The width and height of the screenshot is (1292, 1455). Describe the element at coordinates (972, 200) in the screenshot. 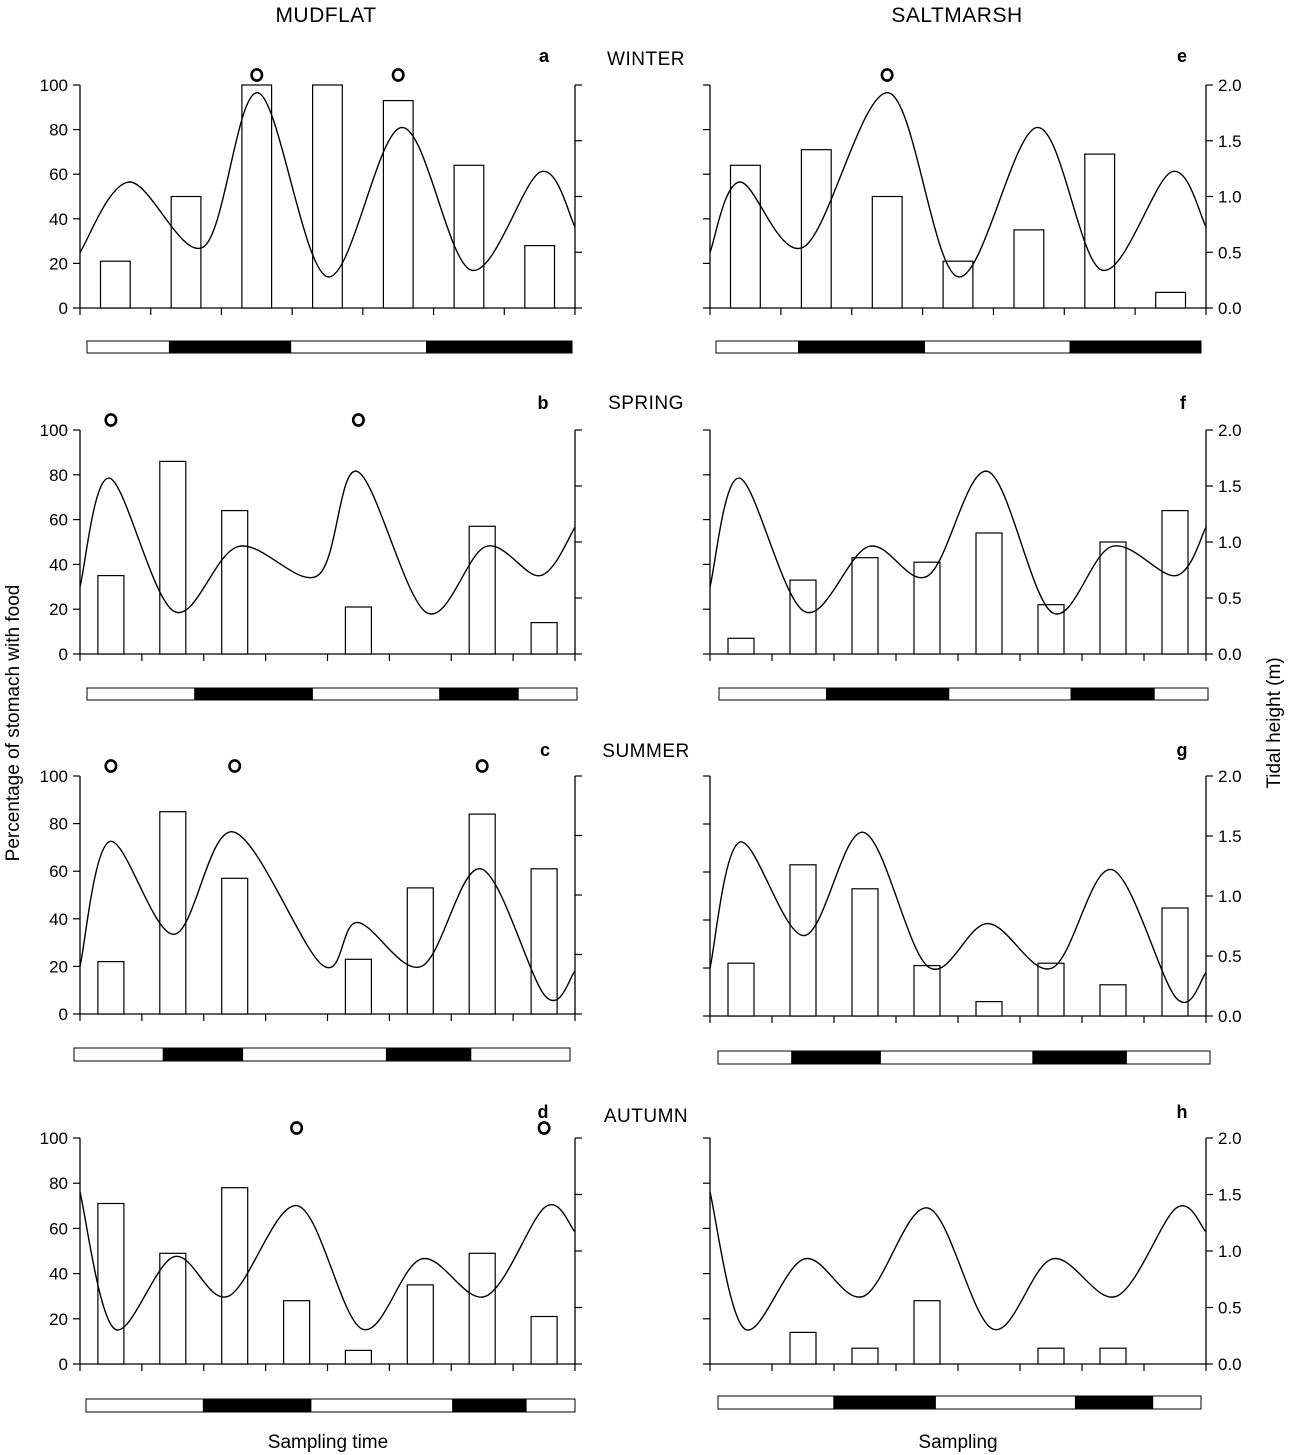

I see `panel-e: 0.0 0.5 1.0 1.5 2.0 e` at that location.